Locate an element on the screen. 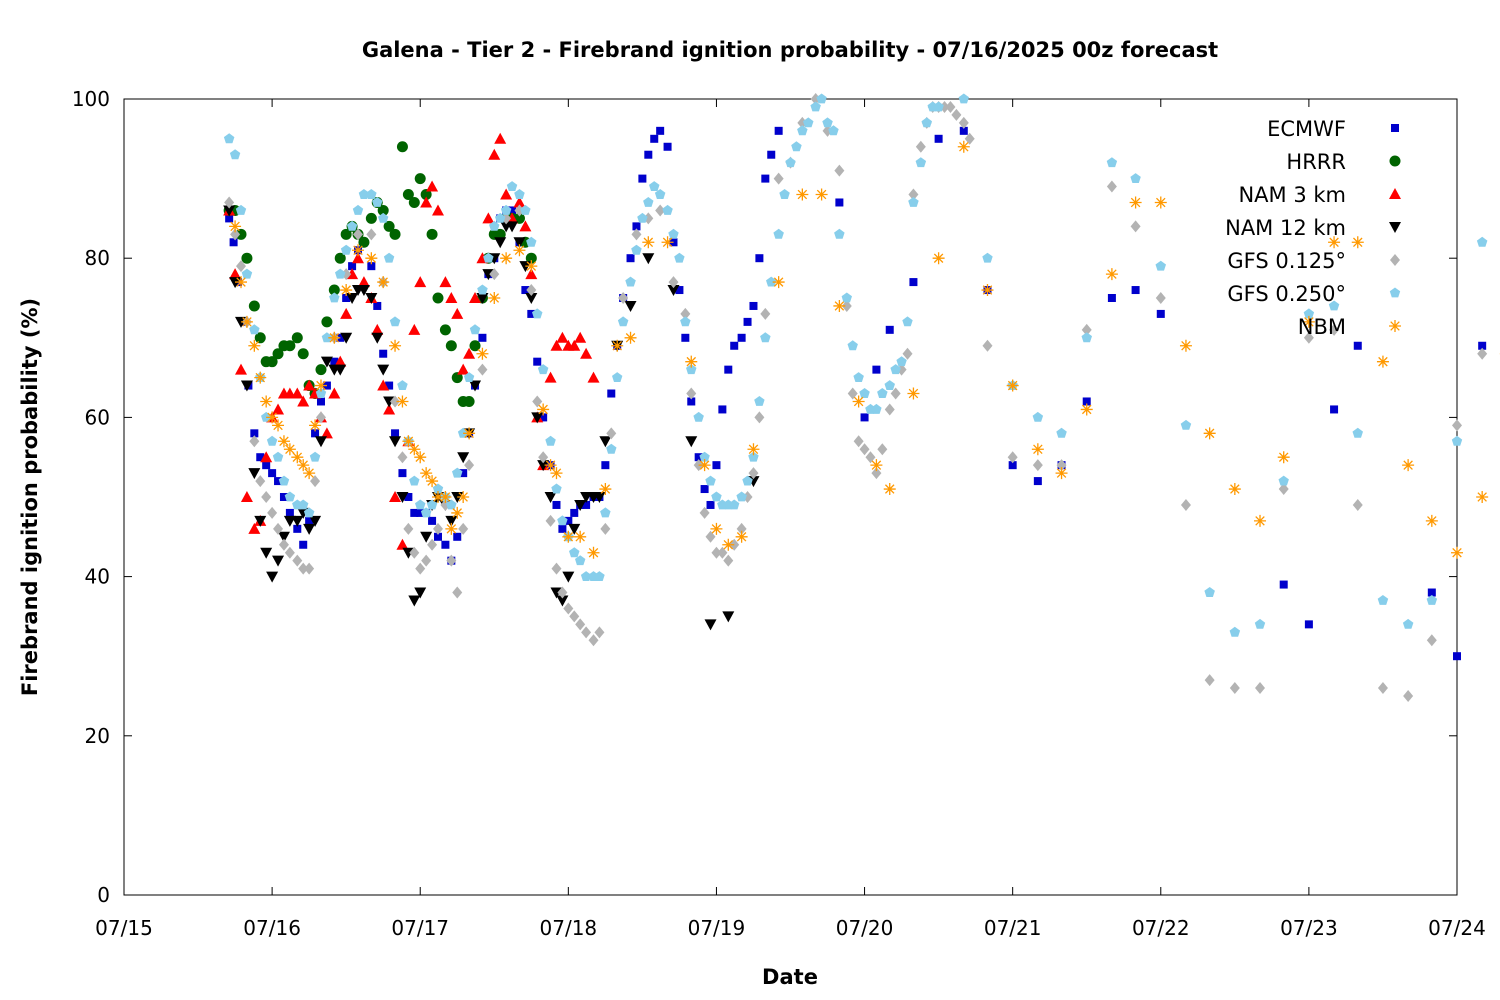 This screenshot has width=1500, height=1000. legend-label: GFS 0.125° is located at coordinates (1286, 261).